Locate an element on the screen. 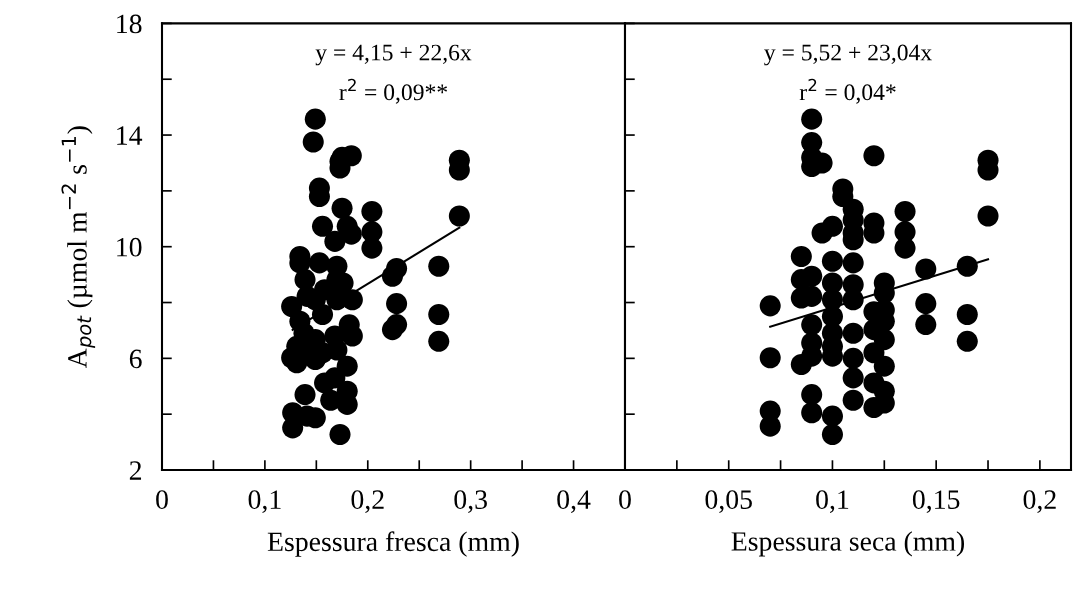  annotation: r$^{2}$ = 0,09** is located at coordinates (393, 91).